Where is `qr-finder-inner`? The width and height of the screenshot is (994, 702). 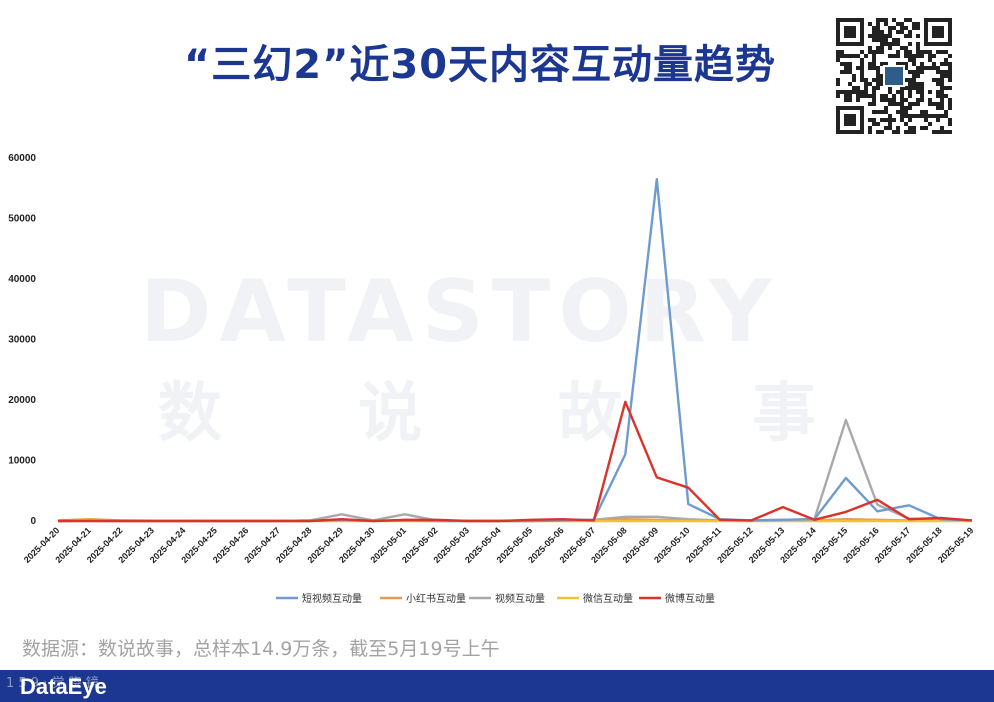 qr-finder-inner is located at coordinates (850, 32).